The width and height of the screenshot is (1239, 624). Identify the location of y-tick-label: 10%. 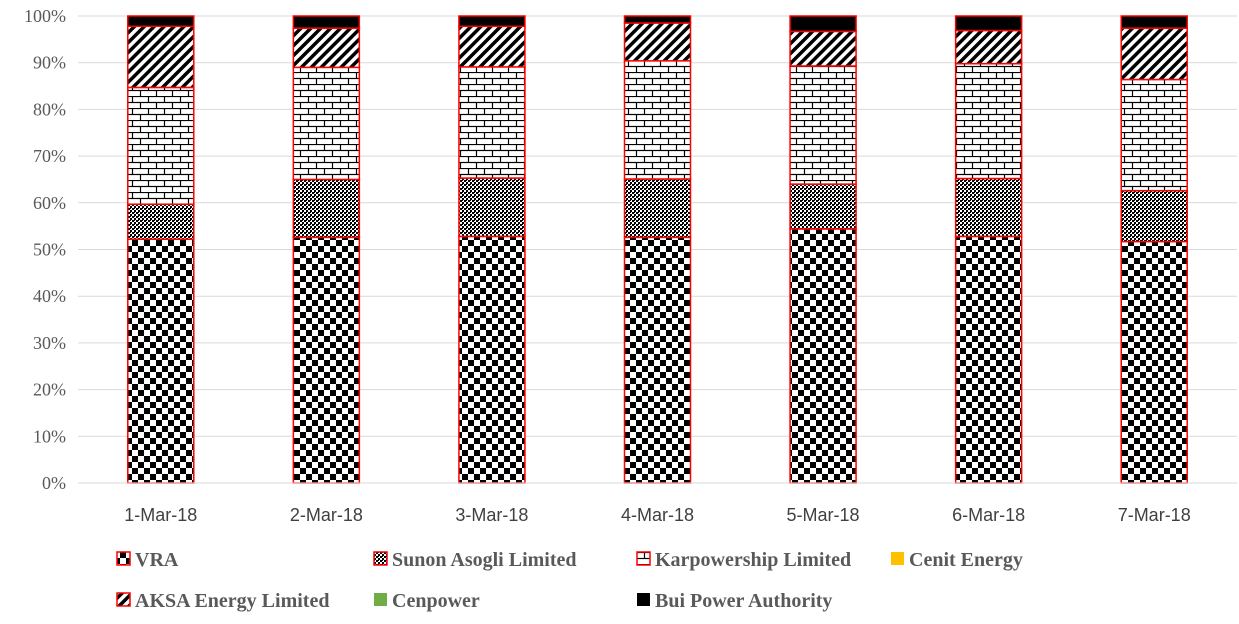
(49, 436).